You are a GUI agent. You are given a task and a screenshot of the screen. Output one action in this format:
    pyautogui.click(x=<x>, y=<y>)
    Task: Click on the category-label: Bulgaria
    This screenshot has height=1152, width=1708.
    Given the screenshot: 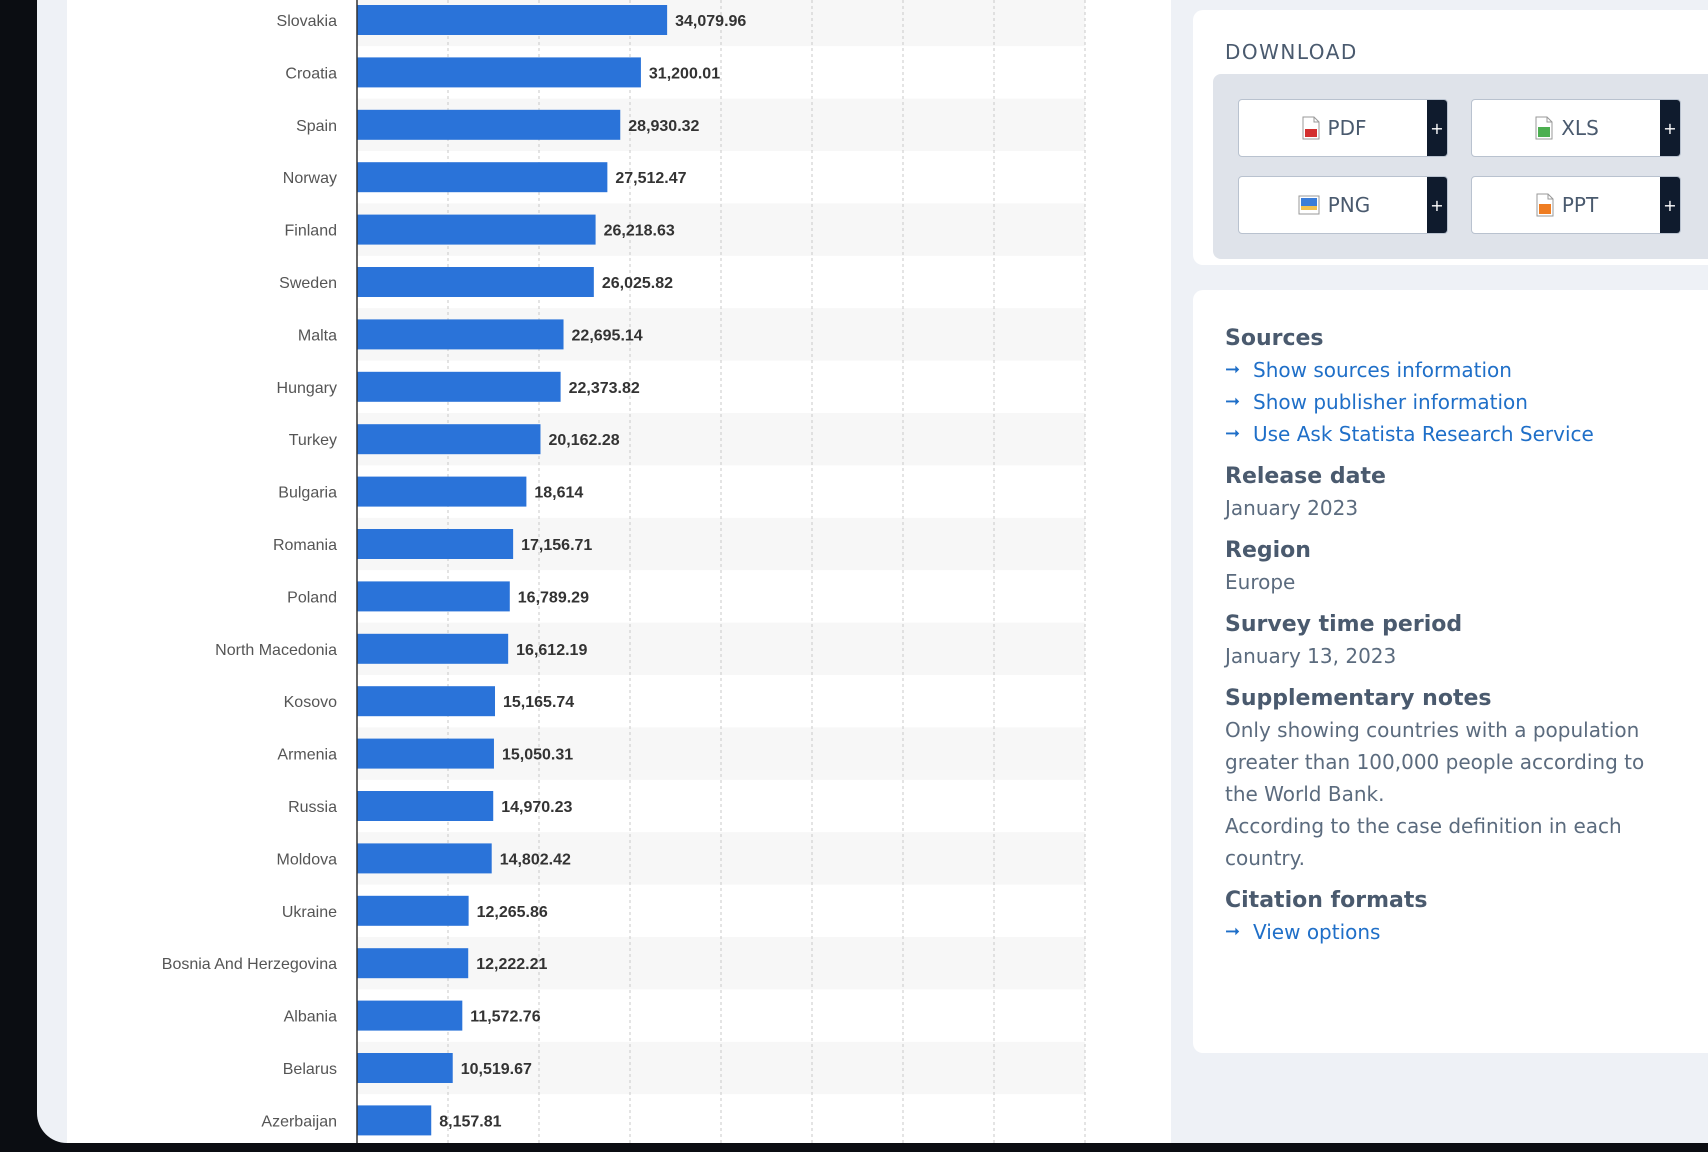 What is the action you would take?
    pyautogui.click(x=307, y=493)
    